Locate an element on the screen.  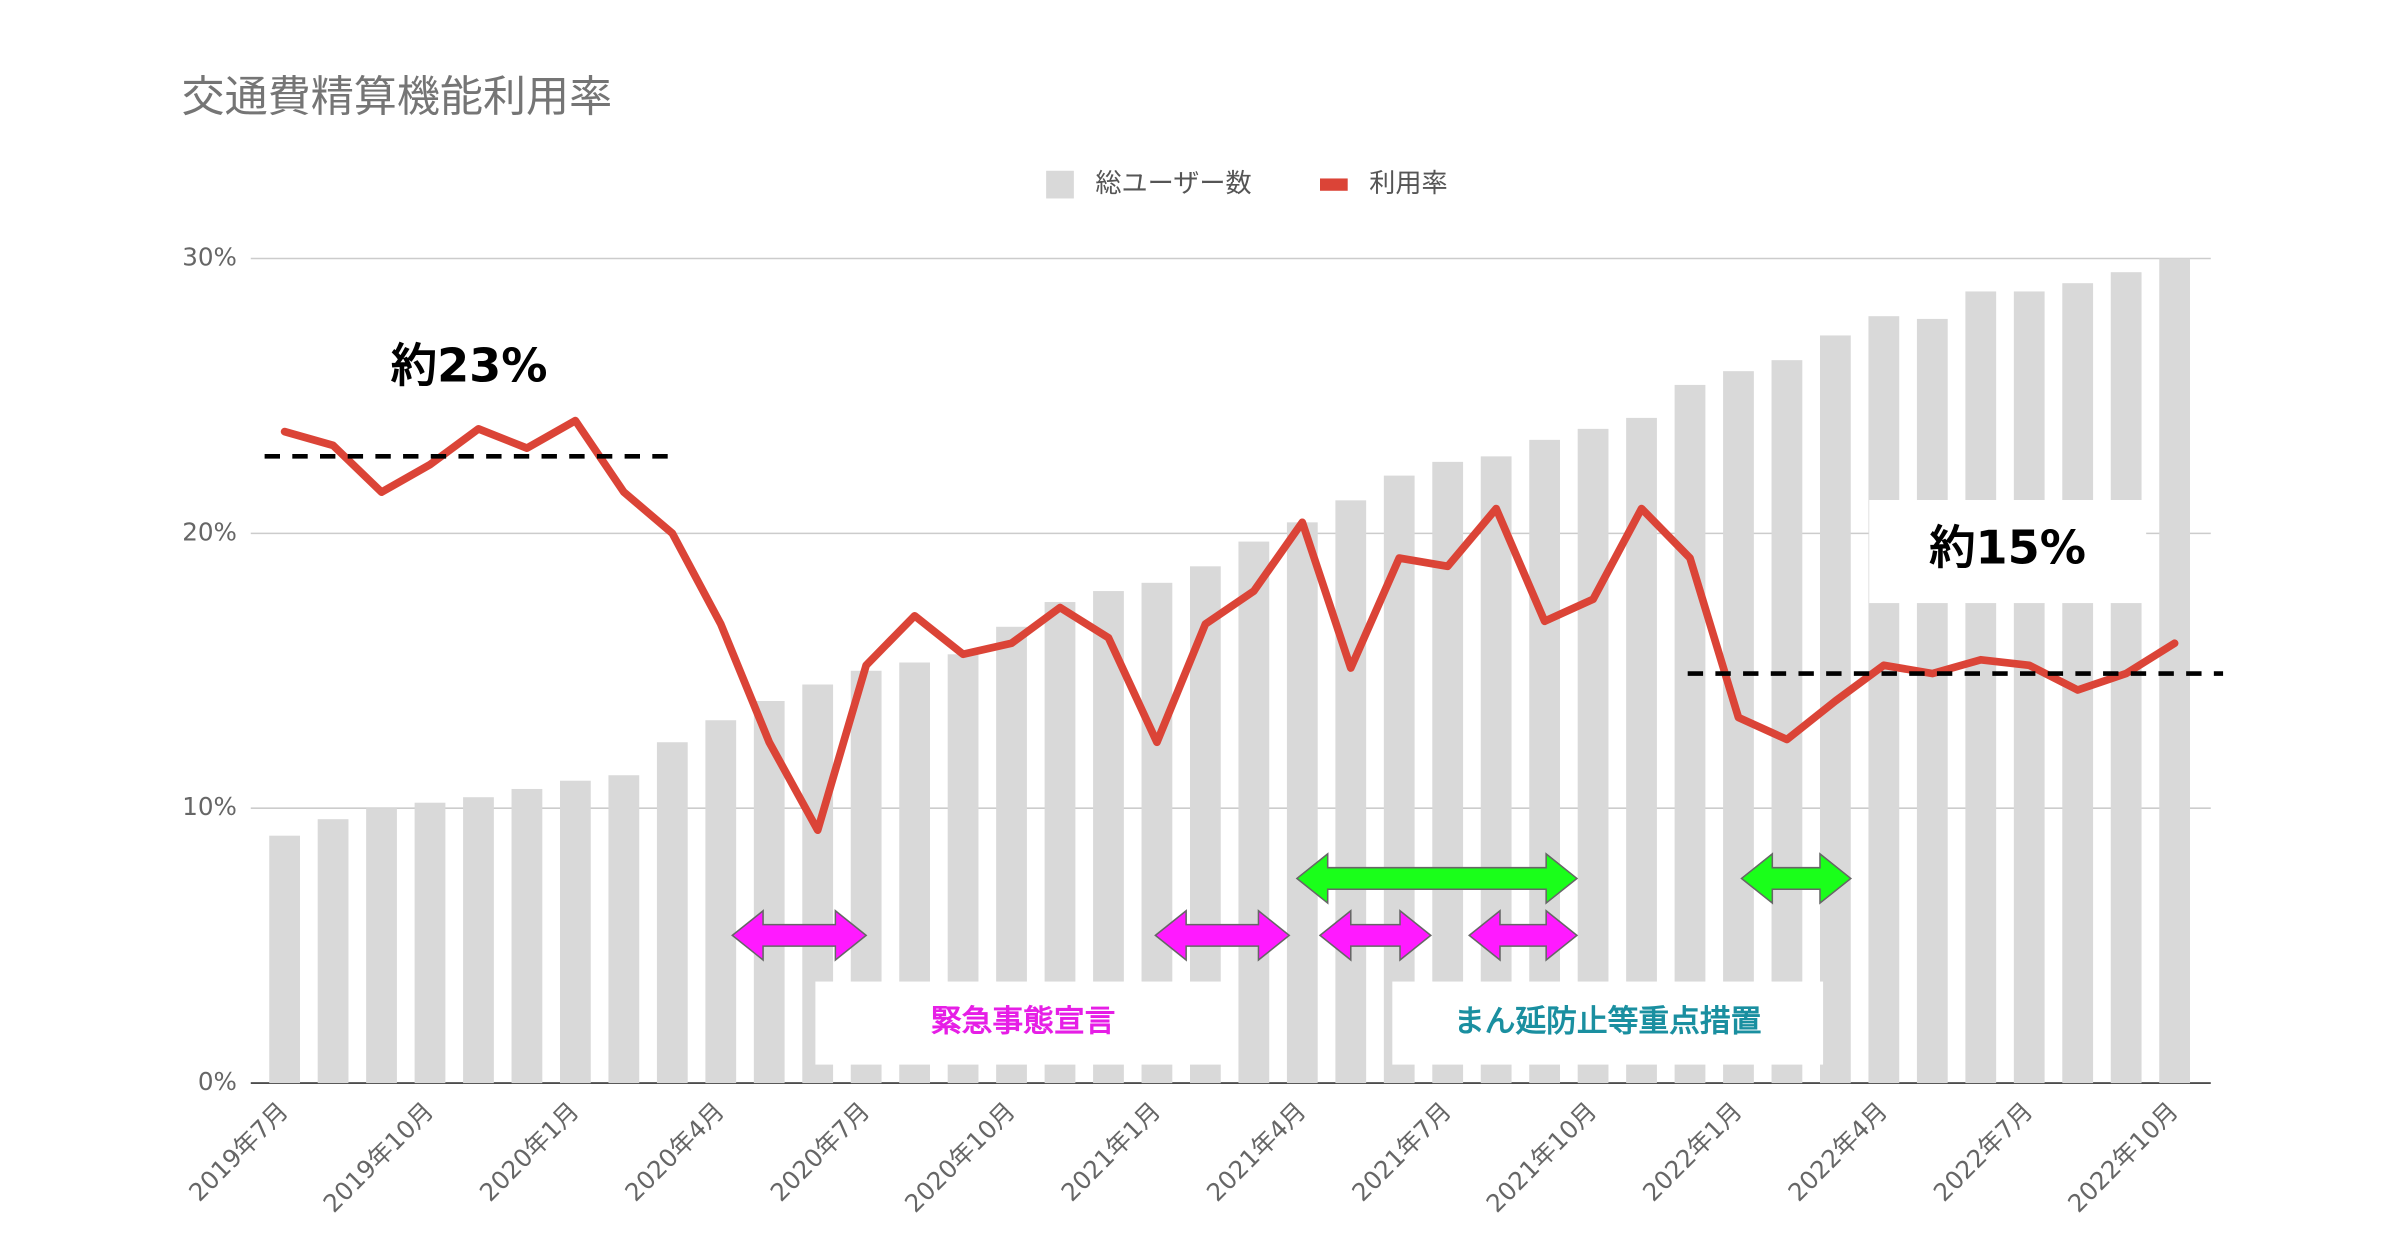
period-label: まん延防止等重点措置 is located at coordinates (1608, 1022).